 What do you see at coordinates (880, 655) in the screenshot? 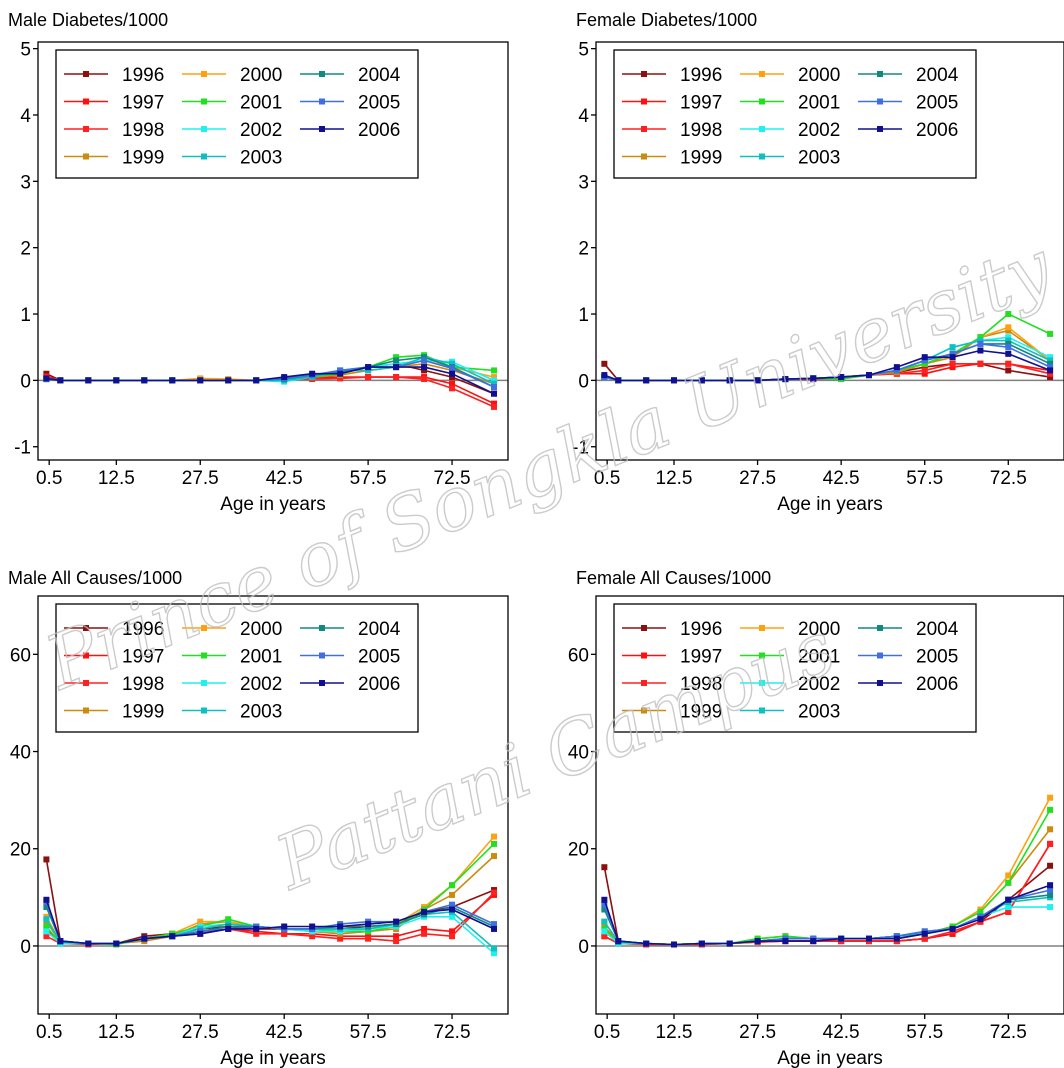
I see `legend-marker-2005` at bounding box center [880, 655].